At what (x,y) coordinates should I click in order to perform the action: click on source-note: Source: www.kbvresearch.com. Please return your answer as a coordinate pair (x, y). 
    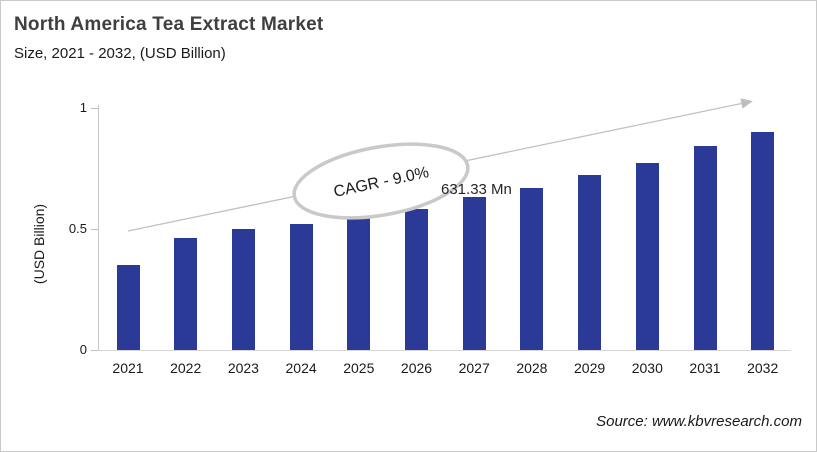
    Looking at the image, I should click on (699, 421).